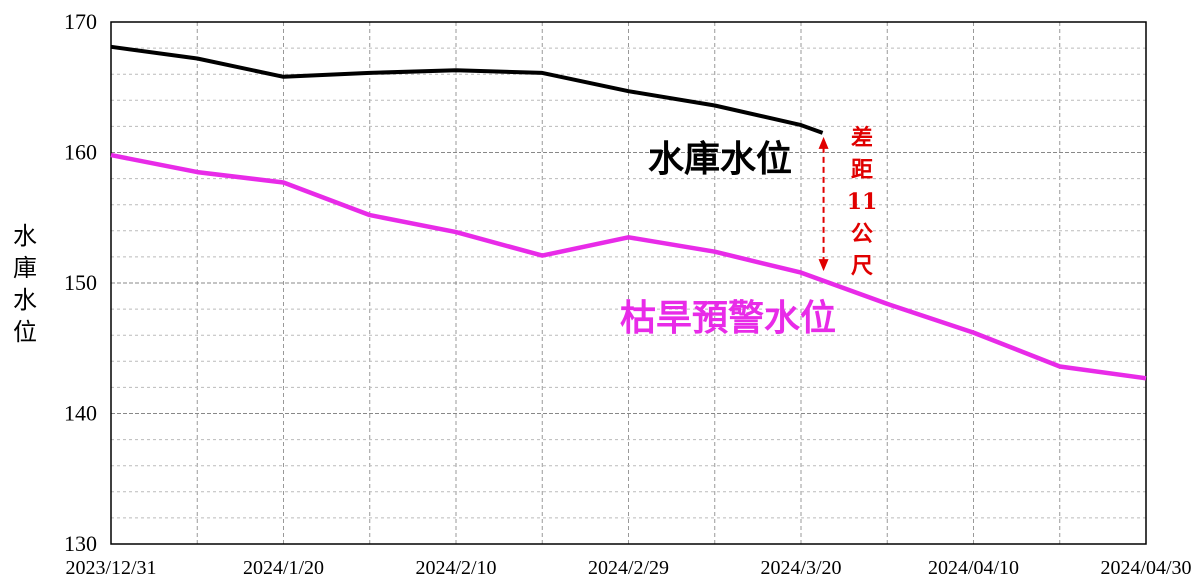 The width and height of the screenshot is (1196, 580). What do you see at coordinates (25, 268) in the screenshot?
I see `y-axis-label-char: 庫` at bounding box center [25, 268].